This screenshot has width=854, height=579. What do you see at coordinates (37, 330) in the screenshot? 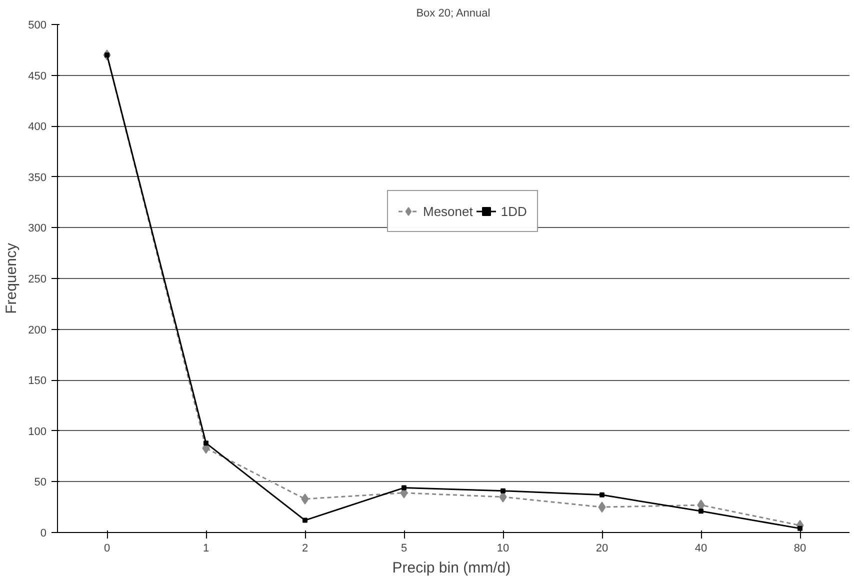
I see `y-tick-label: 200` at bounding box center [37, 330].